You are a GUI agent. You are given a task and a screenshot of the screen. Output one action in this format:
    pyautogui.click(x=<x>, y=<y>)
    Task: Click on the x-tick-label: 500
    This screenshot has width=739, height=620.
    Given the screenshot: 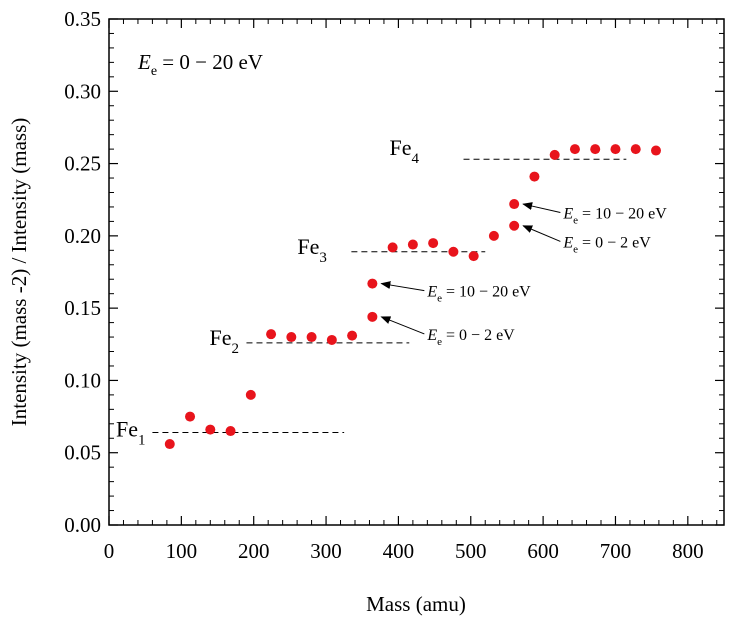 What is the action you would take?
    pyautogui.click(x=471, y=551)
    